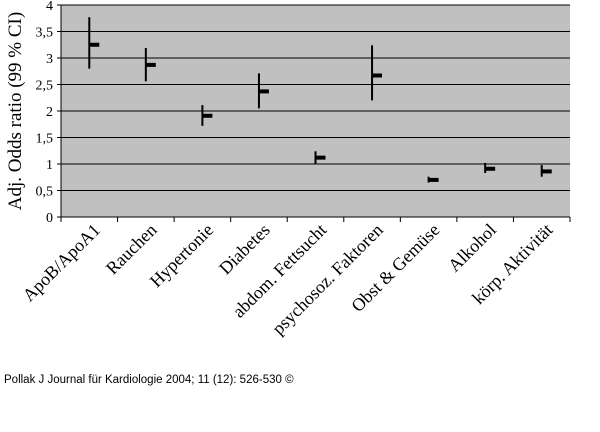 The image size is (600, 432). I want to click on y-tick-label: 1,5, so click(45, 139).